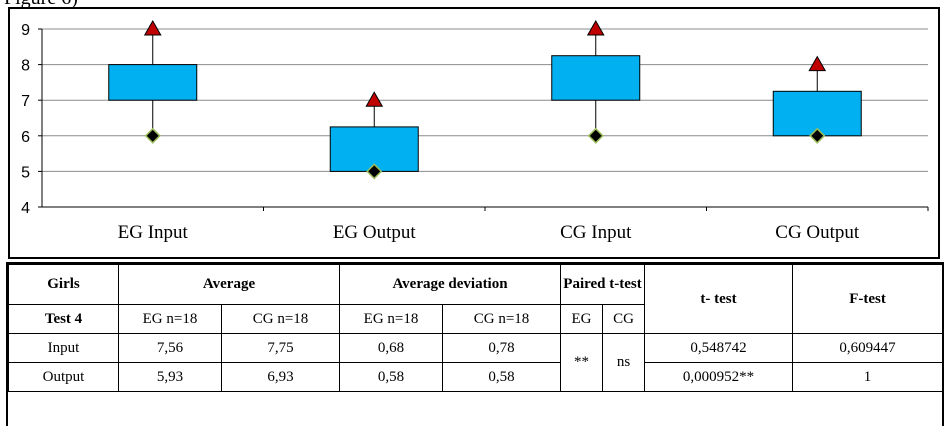 This screenshot has height=426, width=947. What do you see at coordinates (624, 362) in the screenshot?
I see `cell-paired-cg: ns` at bounding box center [624, 362].